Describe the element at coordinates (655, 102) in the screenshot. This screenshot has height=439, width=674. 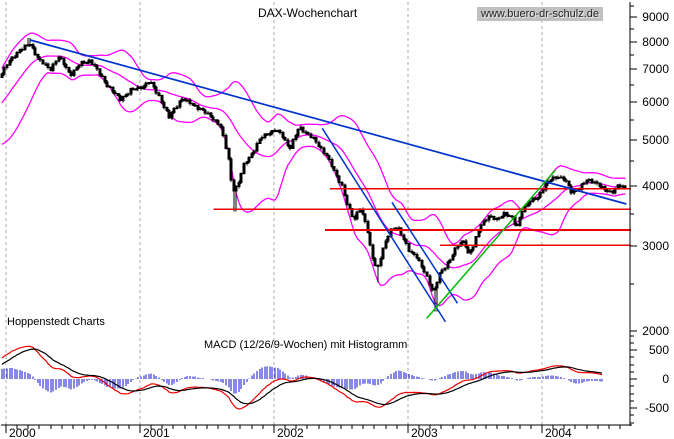
I see `price-axis-label: 6000` at that location.